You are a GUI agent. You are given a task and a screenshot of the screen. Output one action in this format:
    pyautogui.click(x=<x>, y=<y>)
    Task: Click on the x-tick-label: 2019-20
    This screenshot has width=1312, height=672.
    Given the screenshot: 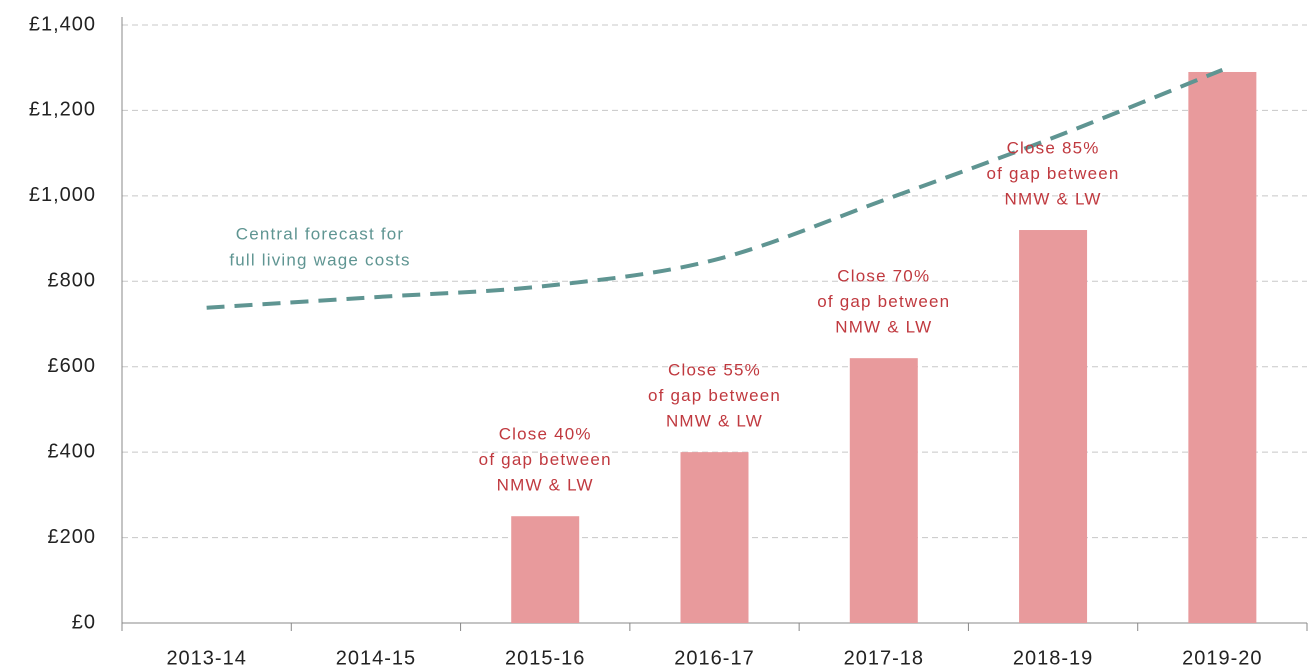 What is the action you would take?
    pyautogui.click(x=1222, y=658)
    